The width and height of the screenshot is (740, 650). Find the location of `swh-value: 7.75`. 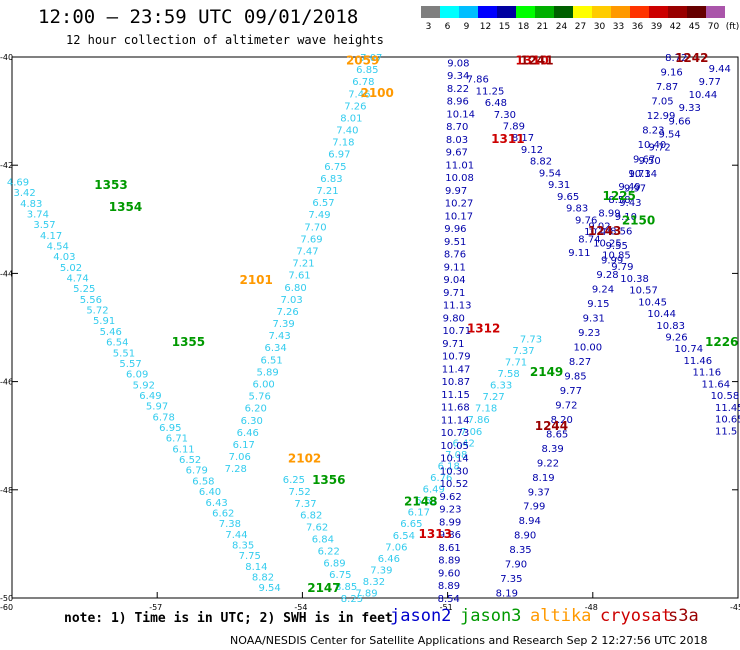

swh-value: 7.75 is located at coordinates (250, 556).